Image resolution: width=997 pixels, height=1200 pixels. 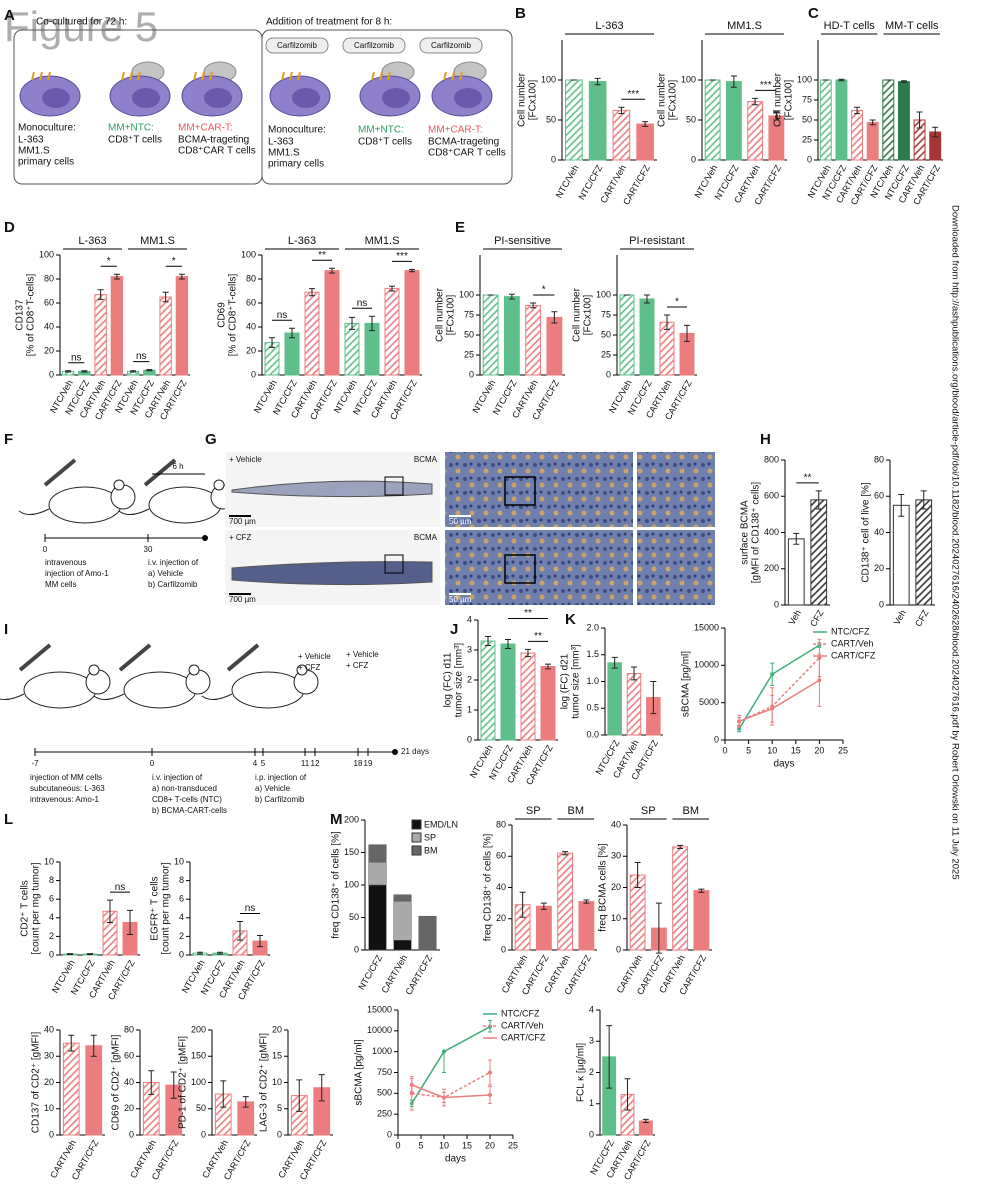 I want to click on x-tick-label: NTC/Veh, so click(x=567, y=181).